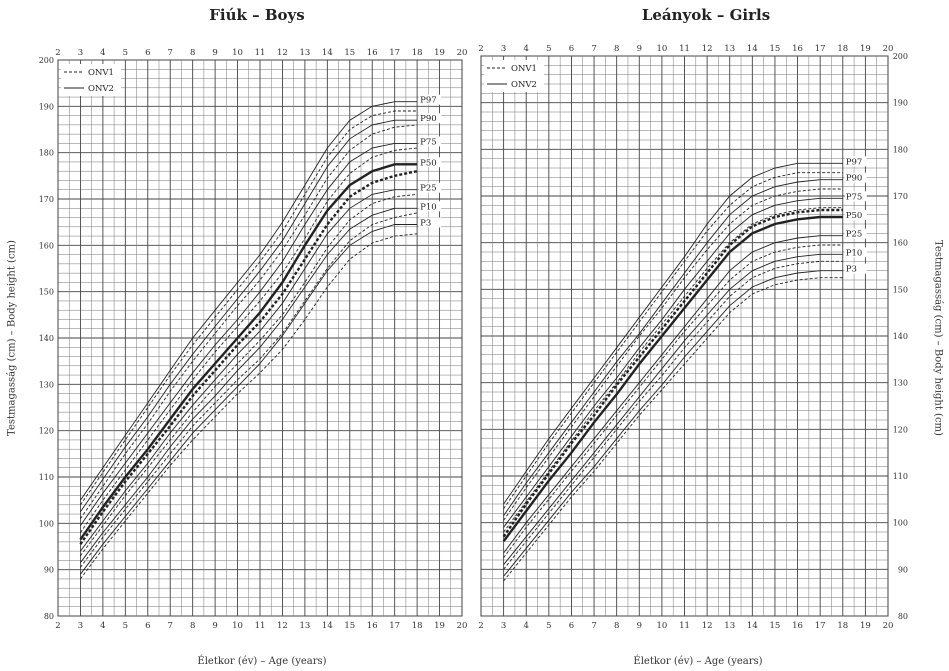 The height and width of the screenshot is (671, 949). What do you see at coordinates (526, 626) in the screenshot?
I see `girls-x-tick-label: 4` at bounding box center [526, 626].